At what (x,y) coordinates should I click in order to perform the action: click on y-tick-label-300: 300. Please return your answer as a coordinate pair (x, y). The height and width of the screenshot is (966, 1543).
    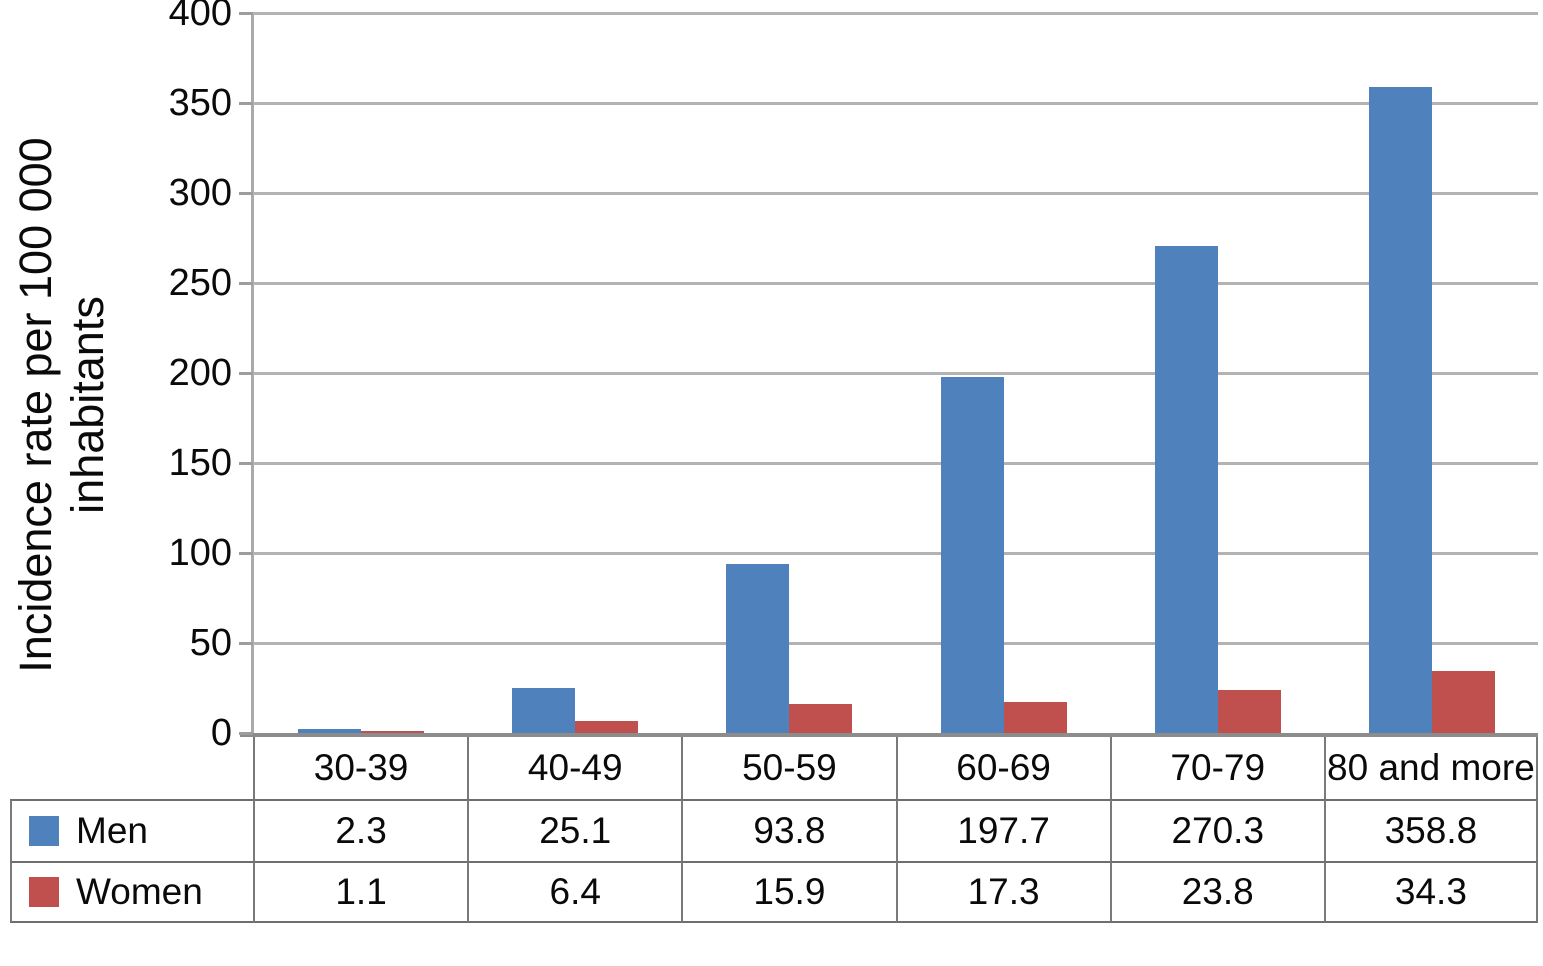
    Looking at the image, I should click on (200, 193).